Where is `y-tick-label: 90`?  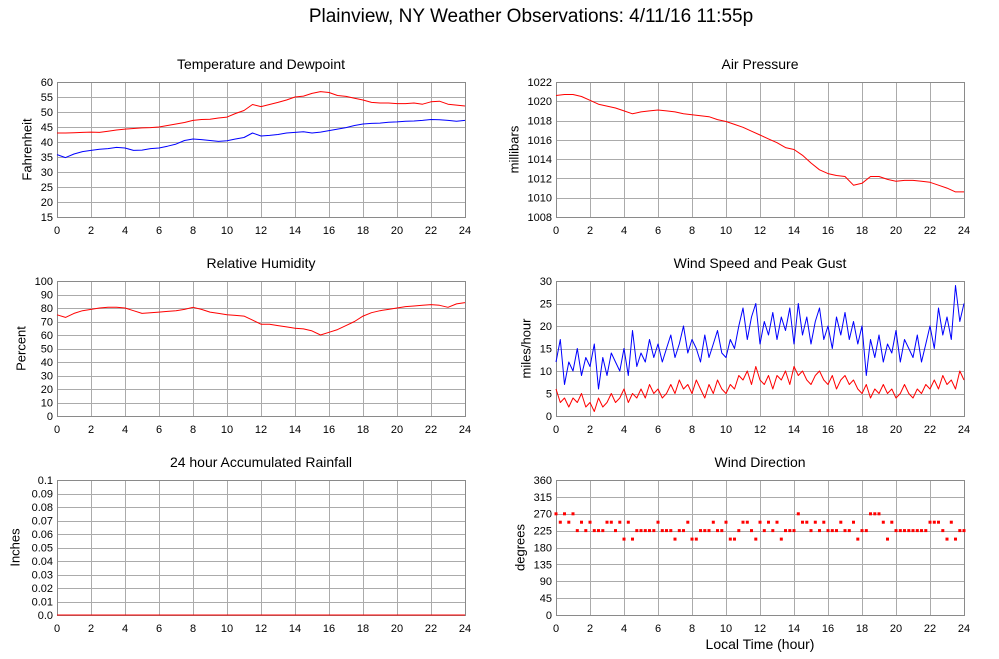 y-tick-label: 90 is located at coordinates (546, 582).